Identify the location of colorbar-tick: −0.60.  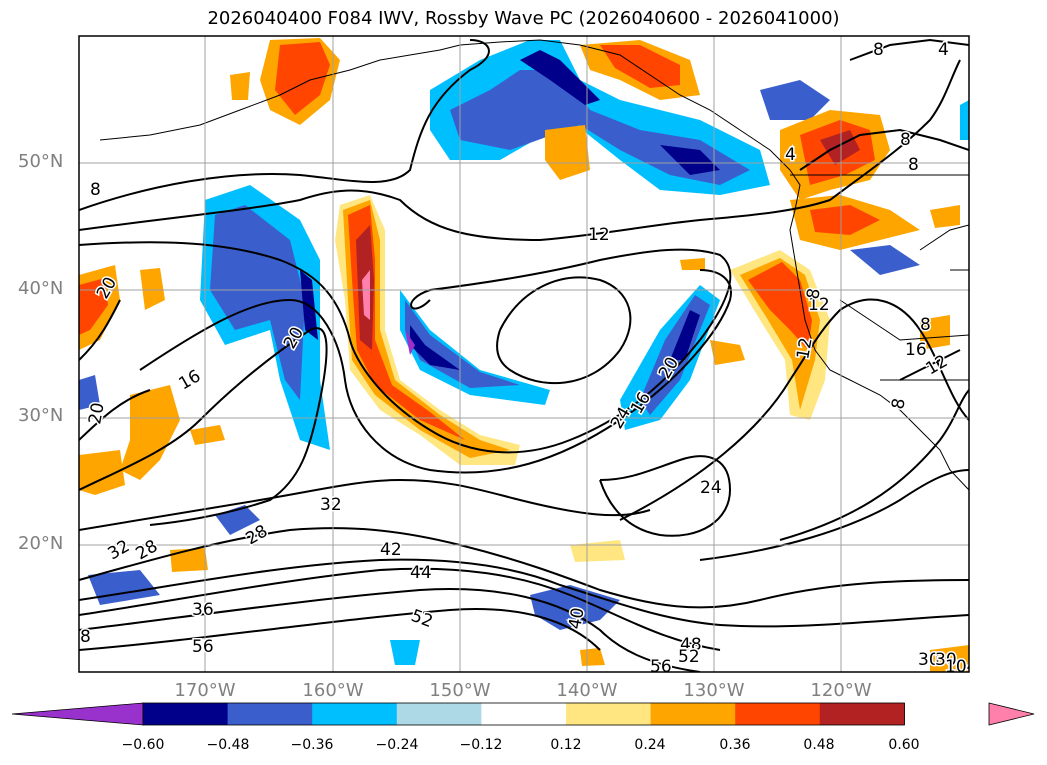
(143, 745).